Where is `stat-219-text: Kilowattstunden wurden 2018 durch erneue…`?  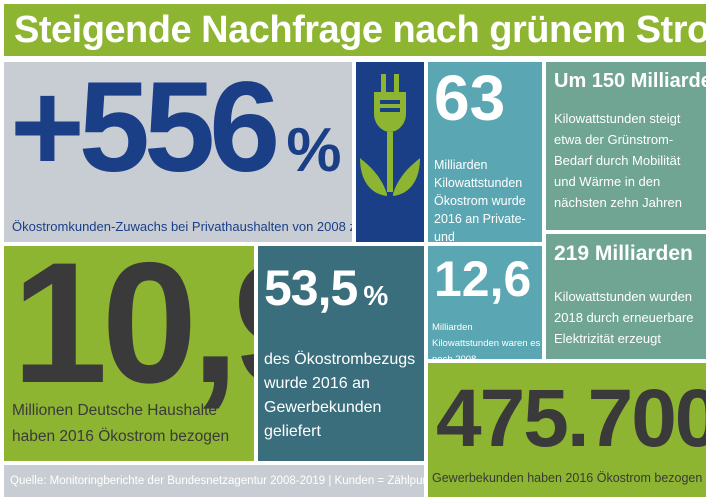
stat-219-text: Kilowattstunden wurden 2018 durch erneue… is located at coordinates (624, 317).